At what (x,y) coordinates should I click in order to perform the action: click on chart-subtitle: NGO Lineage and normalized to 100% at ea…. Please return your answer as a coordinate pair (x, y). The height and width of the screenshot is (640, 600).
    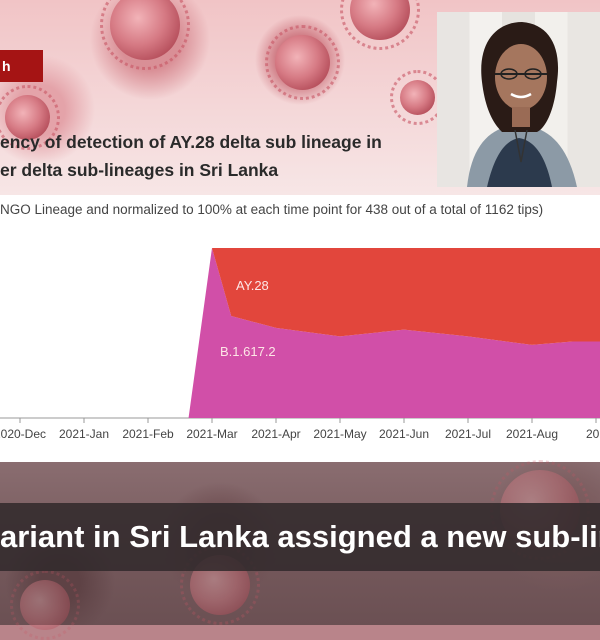
    Looking at the image, I should click on (272, 209).